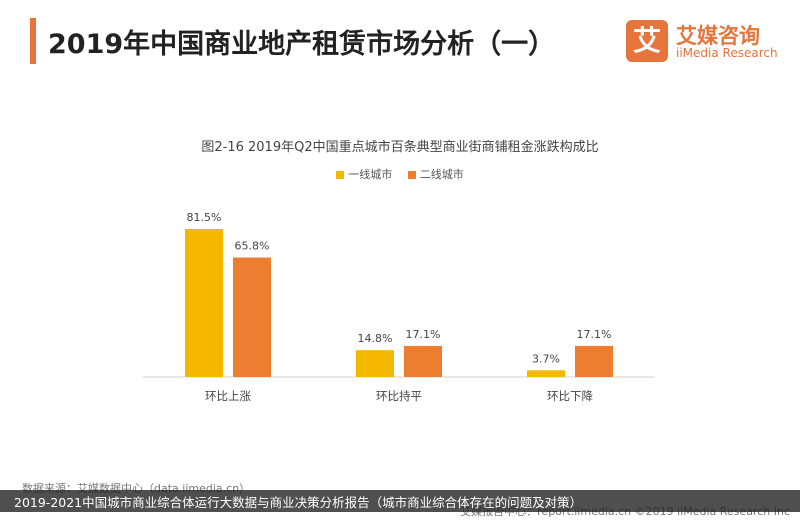 This screenshot has height=520, width=800. I want to click on x-tick-label-2: 环比持平, so click(399, 396).